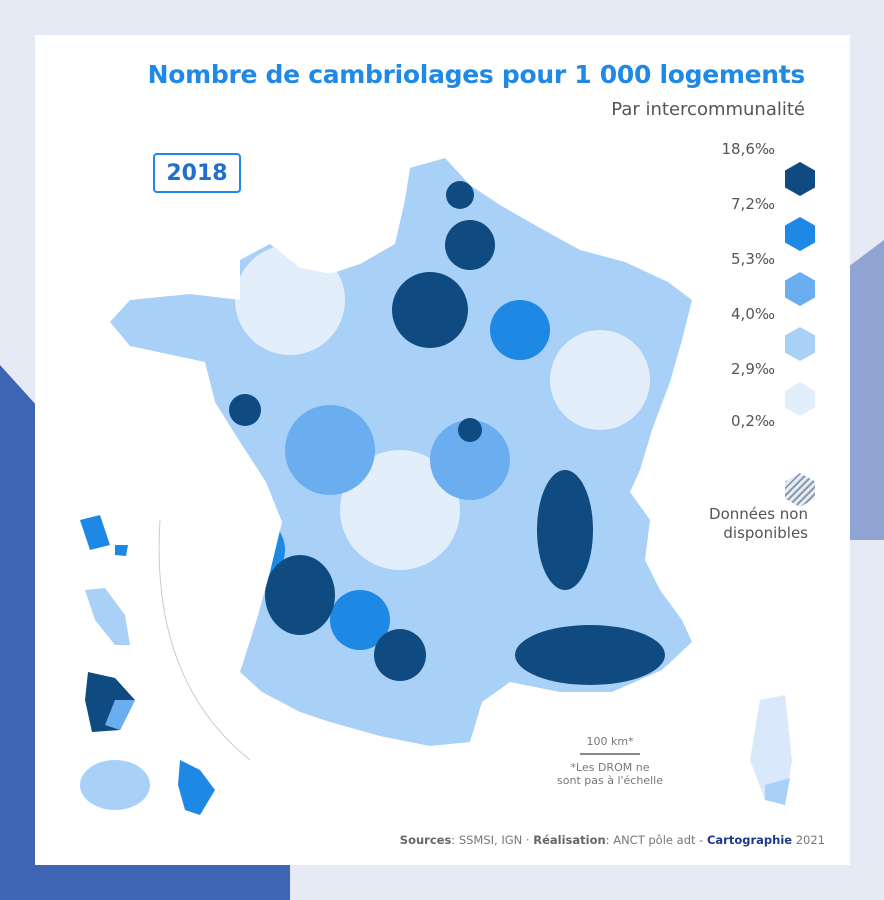 The height and width of the screenshot is (900, 884). What do you see at coordinates (107, 616) in the screenshot?
I see `martinique` at bounding box center [107, 616].